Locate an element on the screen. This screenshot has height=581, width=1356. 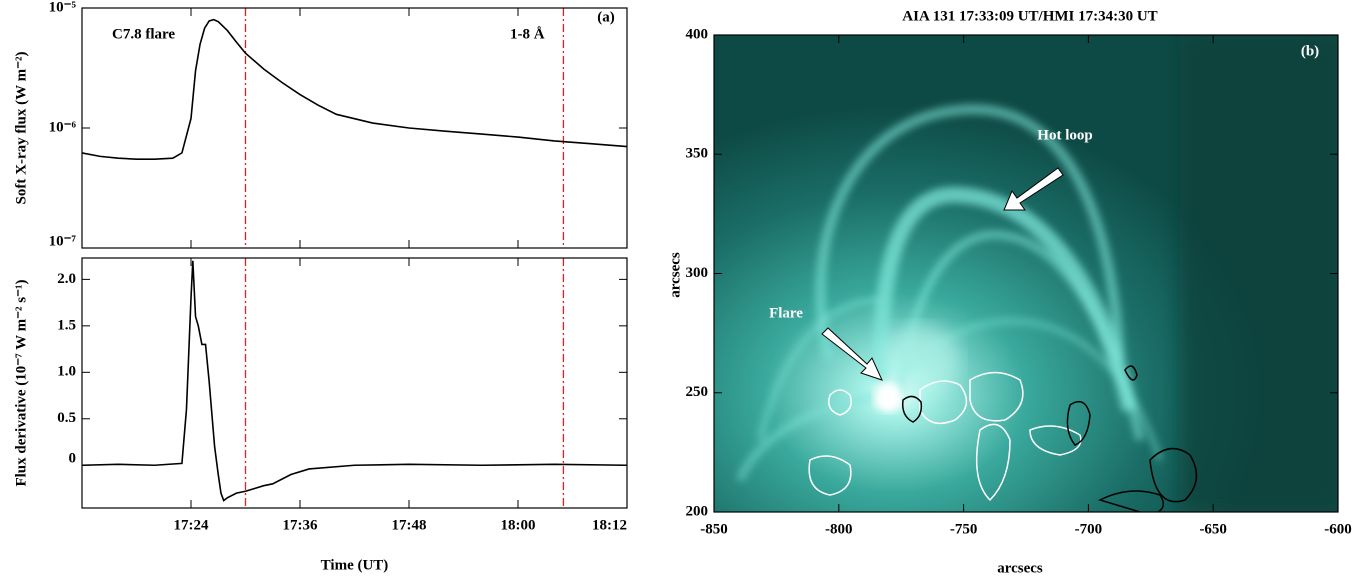
annotation: Flare is located at coordinates (786, 313).